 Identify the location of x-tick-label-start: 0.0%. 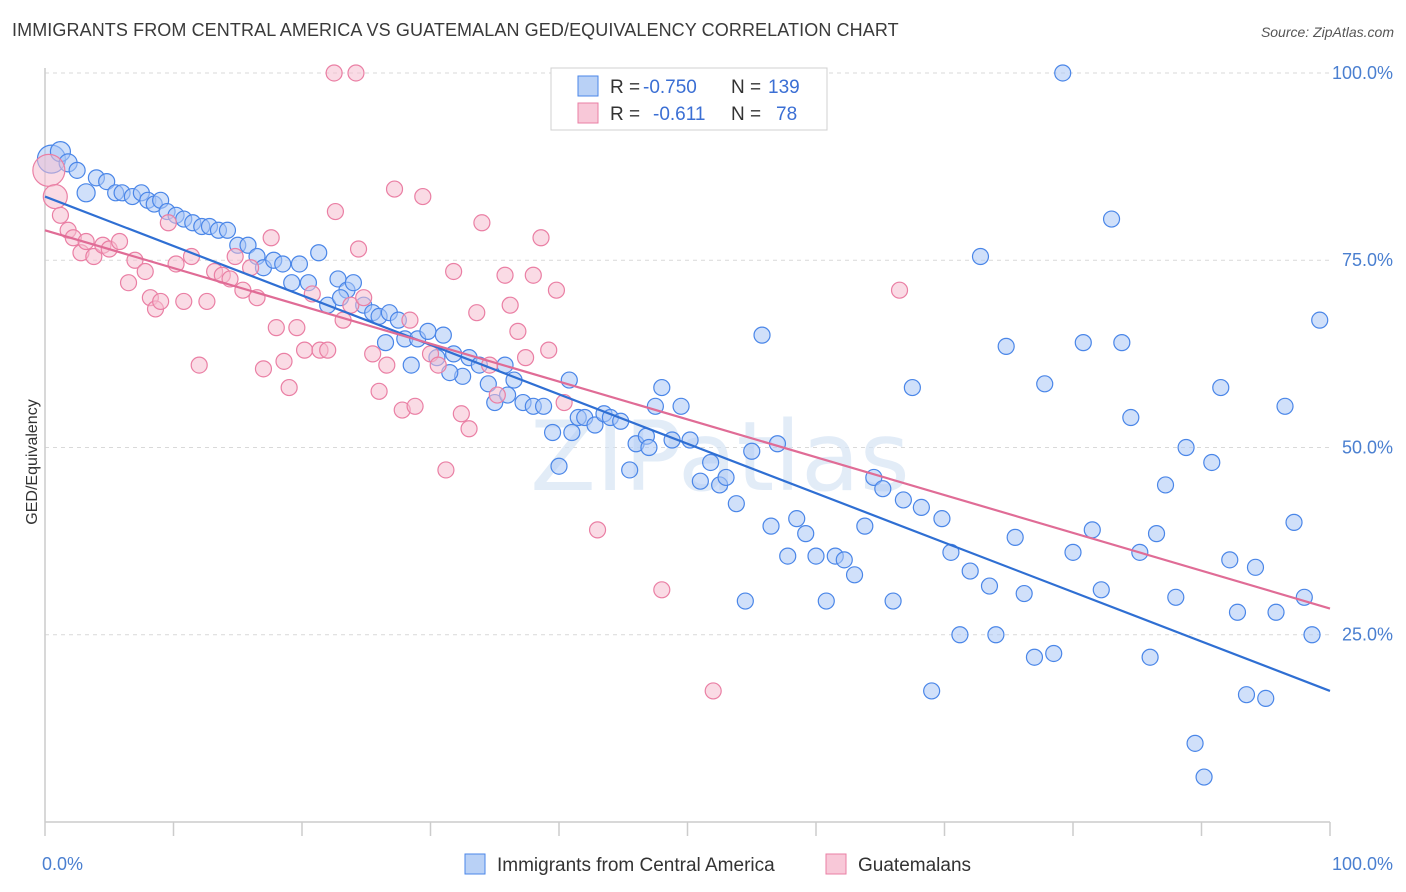
(62, 864).